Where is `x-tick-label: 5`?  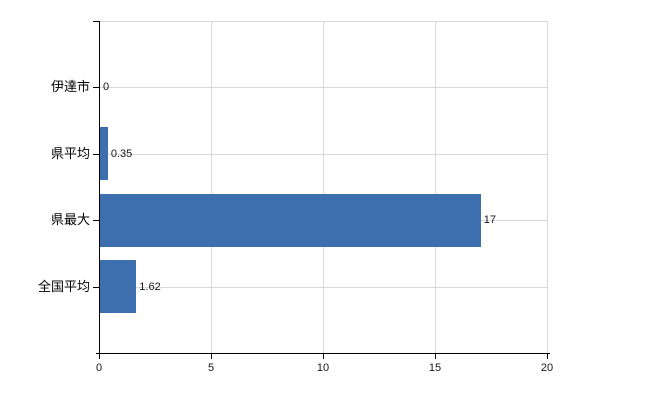
x-tick-label: 5 is located at coordinates (211, 368).